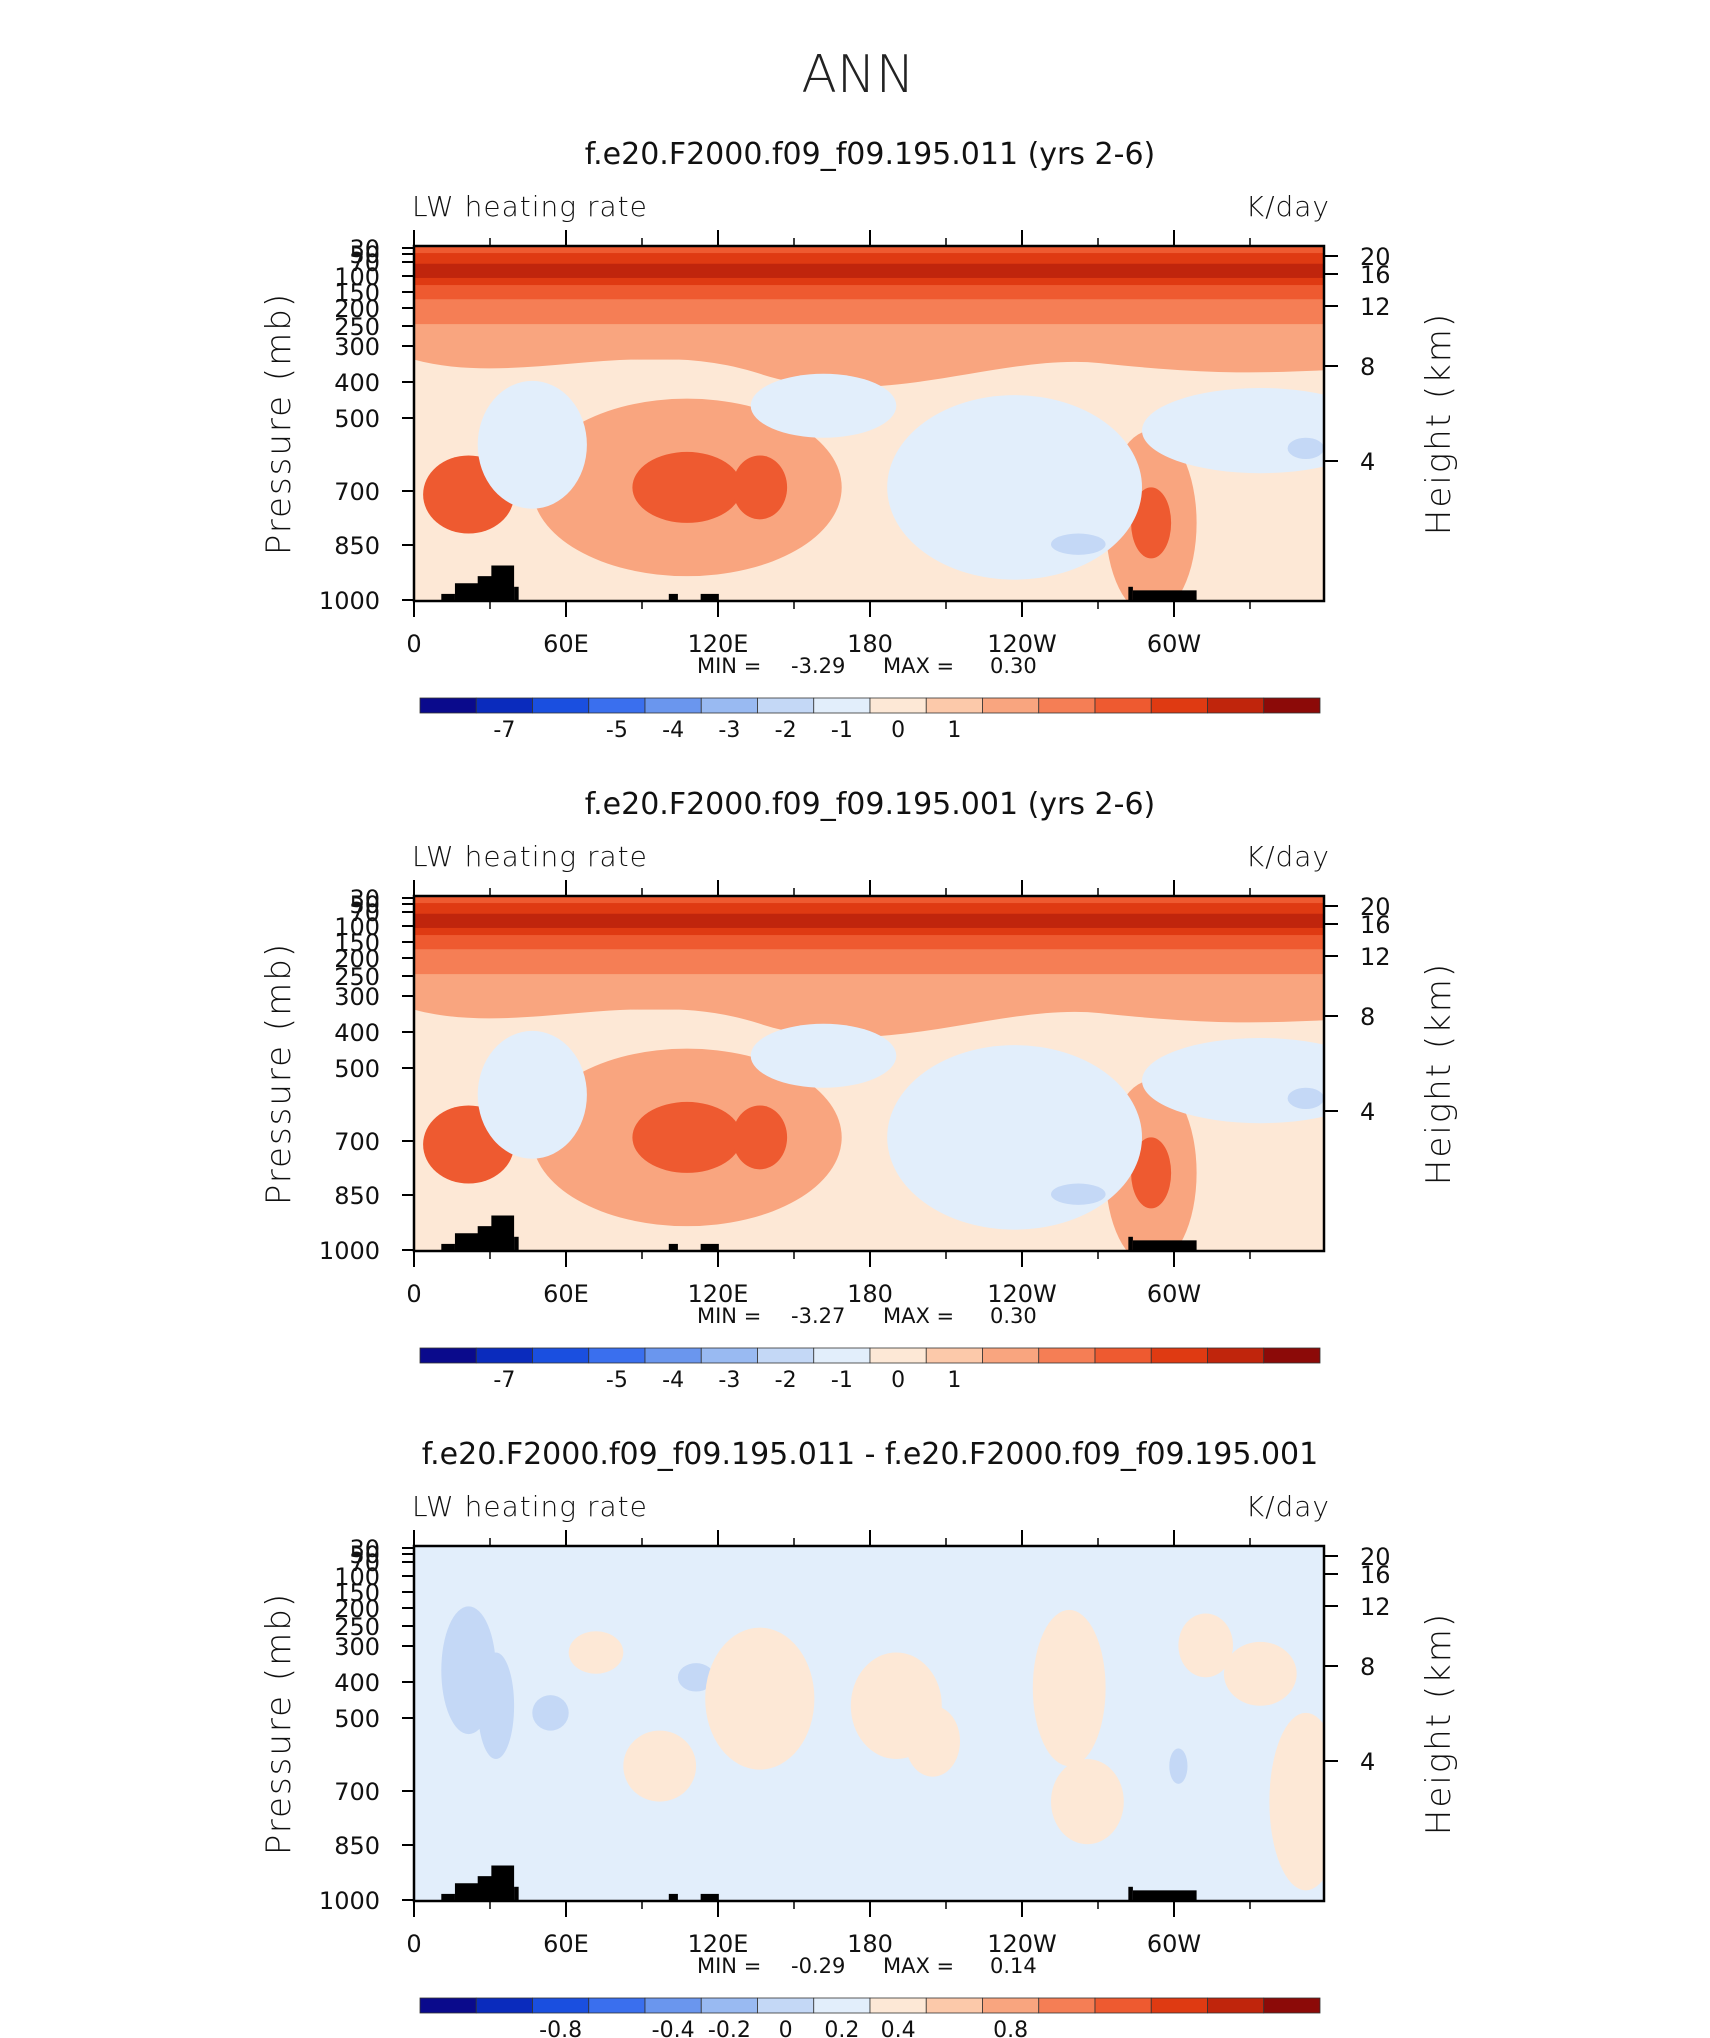 Image resolution: width=1710 pixels, height=2038 pixels. I want to click on figure-title: ANN, so click(857, 75).